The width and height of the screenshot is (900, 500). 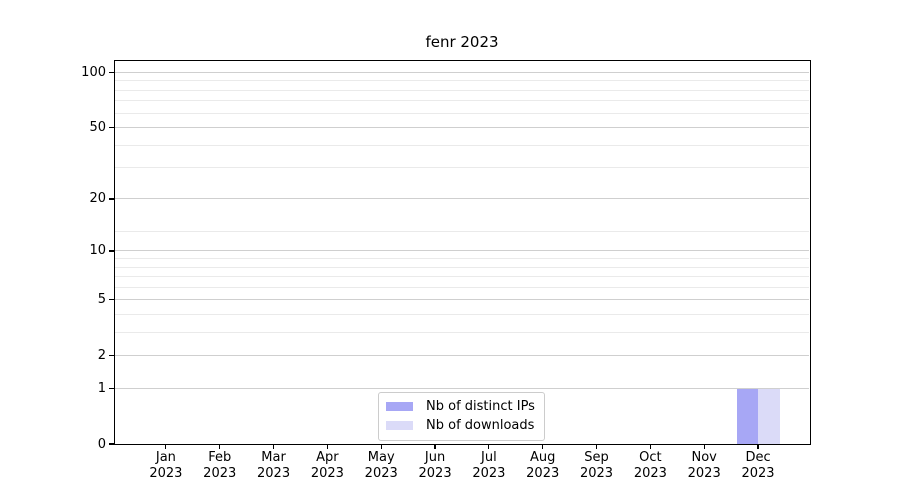 What do you see at coordinates (480, 406) in the screenshot?
I see `legend-label-distinct-ips: Nb of distinct IPs` at bounding box center [480, 406].